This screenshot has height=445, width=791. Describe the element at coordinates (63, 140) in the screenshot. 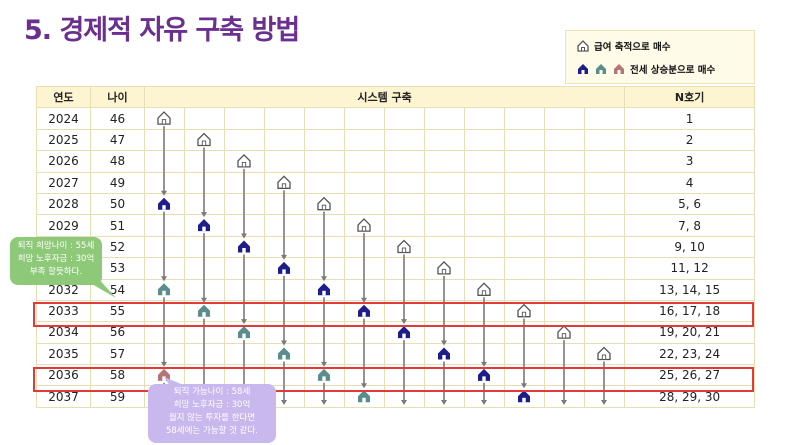

I see `cell-year: 2025` at that location.